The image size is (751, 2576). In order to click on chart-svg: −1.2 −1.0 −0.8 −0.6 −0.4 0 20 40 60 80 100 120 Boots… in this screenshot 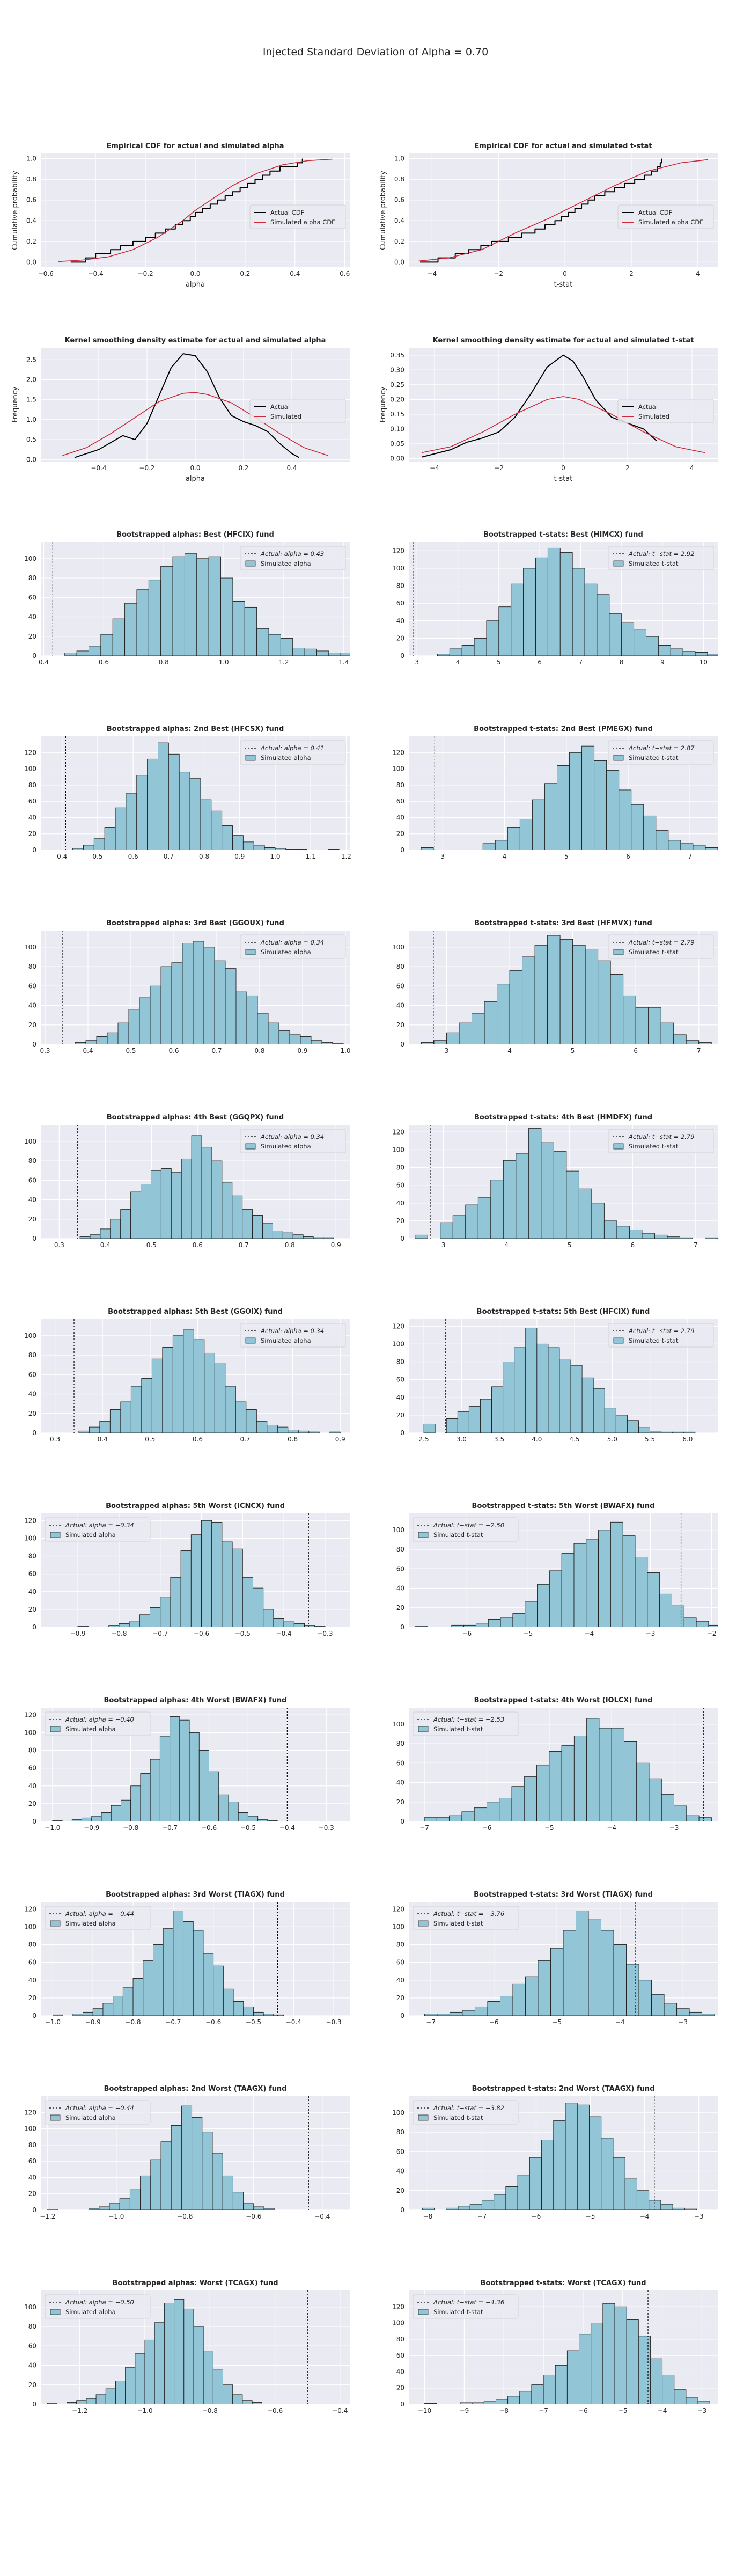, I will do `click(187, 2152)`.